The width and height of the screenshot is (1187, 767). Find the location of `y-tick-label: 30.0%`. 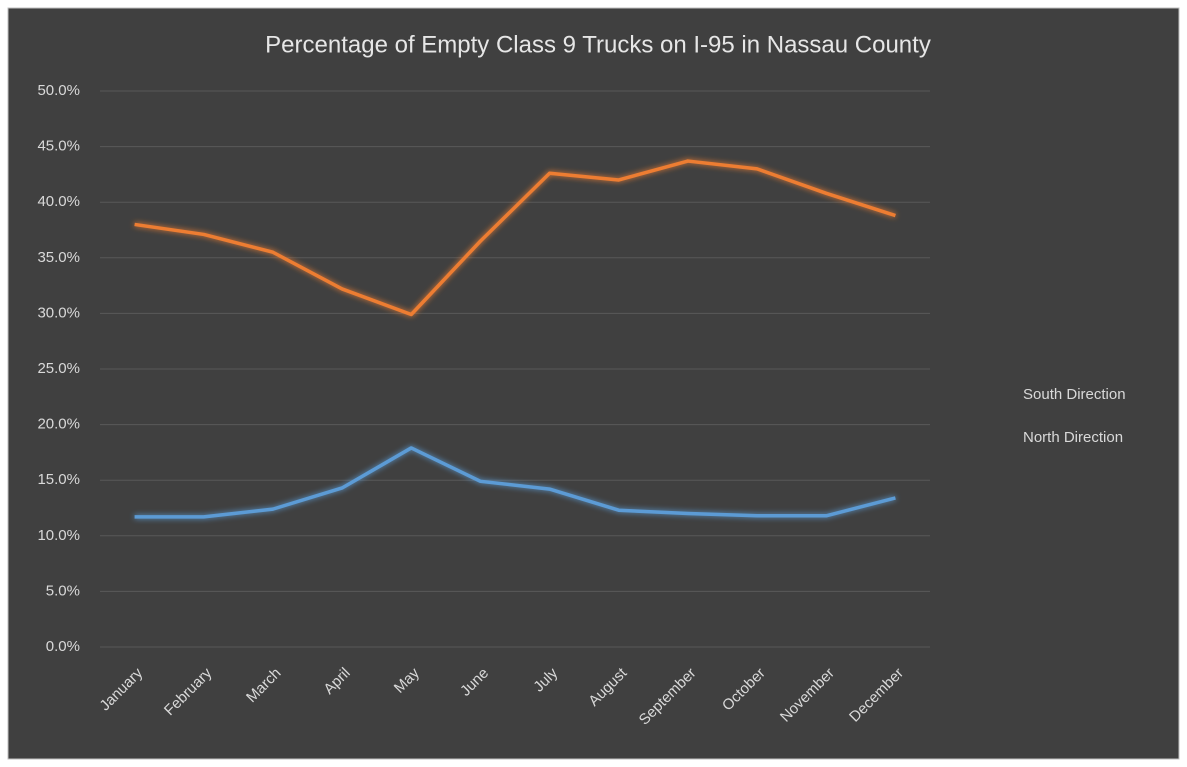

y-tick-label: 30.0% is located at coordinates (58, 312).